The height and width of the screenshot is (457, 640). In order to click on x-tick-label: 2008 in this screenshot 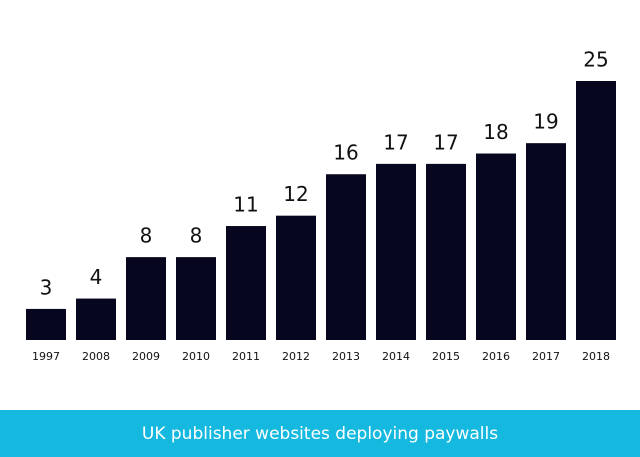, I will do `click(96, 356)`.